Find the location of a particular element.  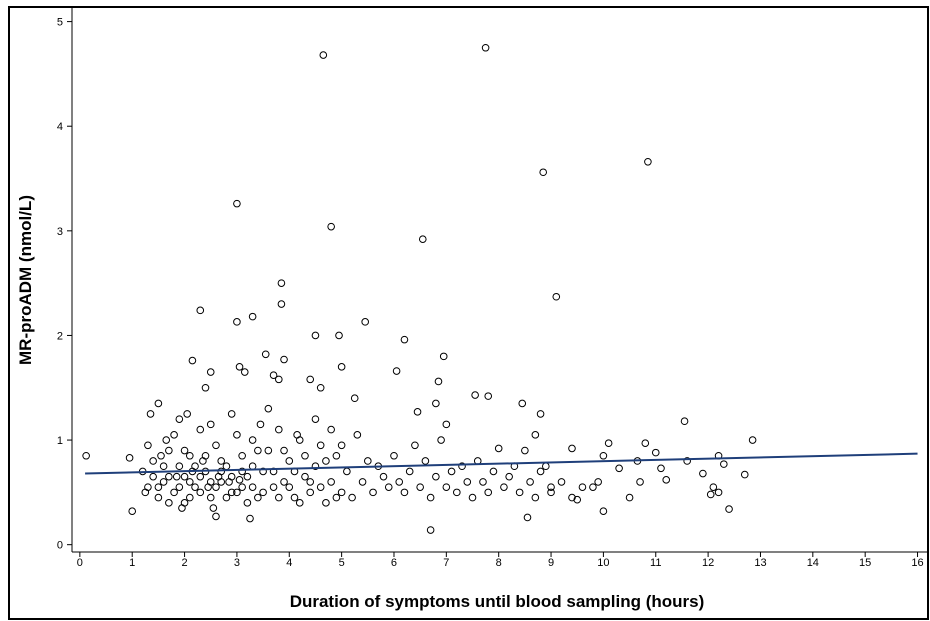

y-tick-label: 3 is located at coordinates (60, 232).